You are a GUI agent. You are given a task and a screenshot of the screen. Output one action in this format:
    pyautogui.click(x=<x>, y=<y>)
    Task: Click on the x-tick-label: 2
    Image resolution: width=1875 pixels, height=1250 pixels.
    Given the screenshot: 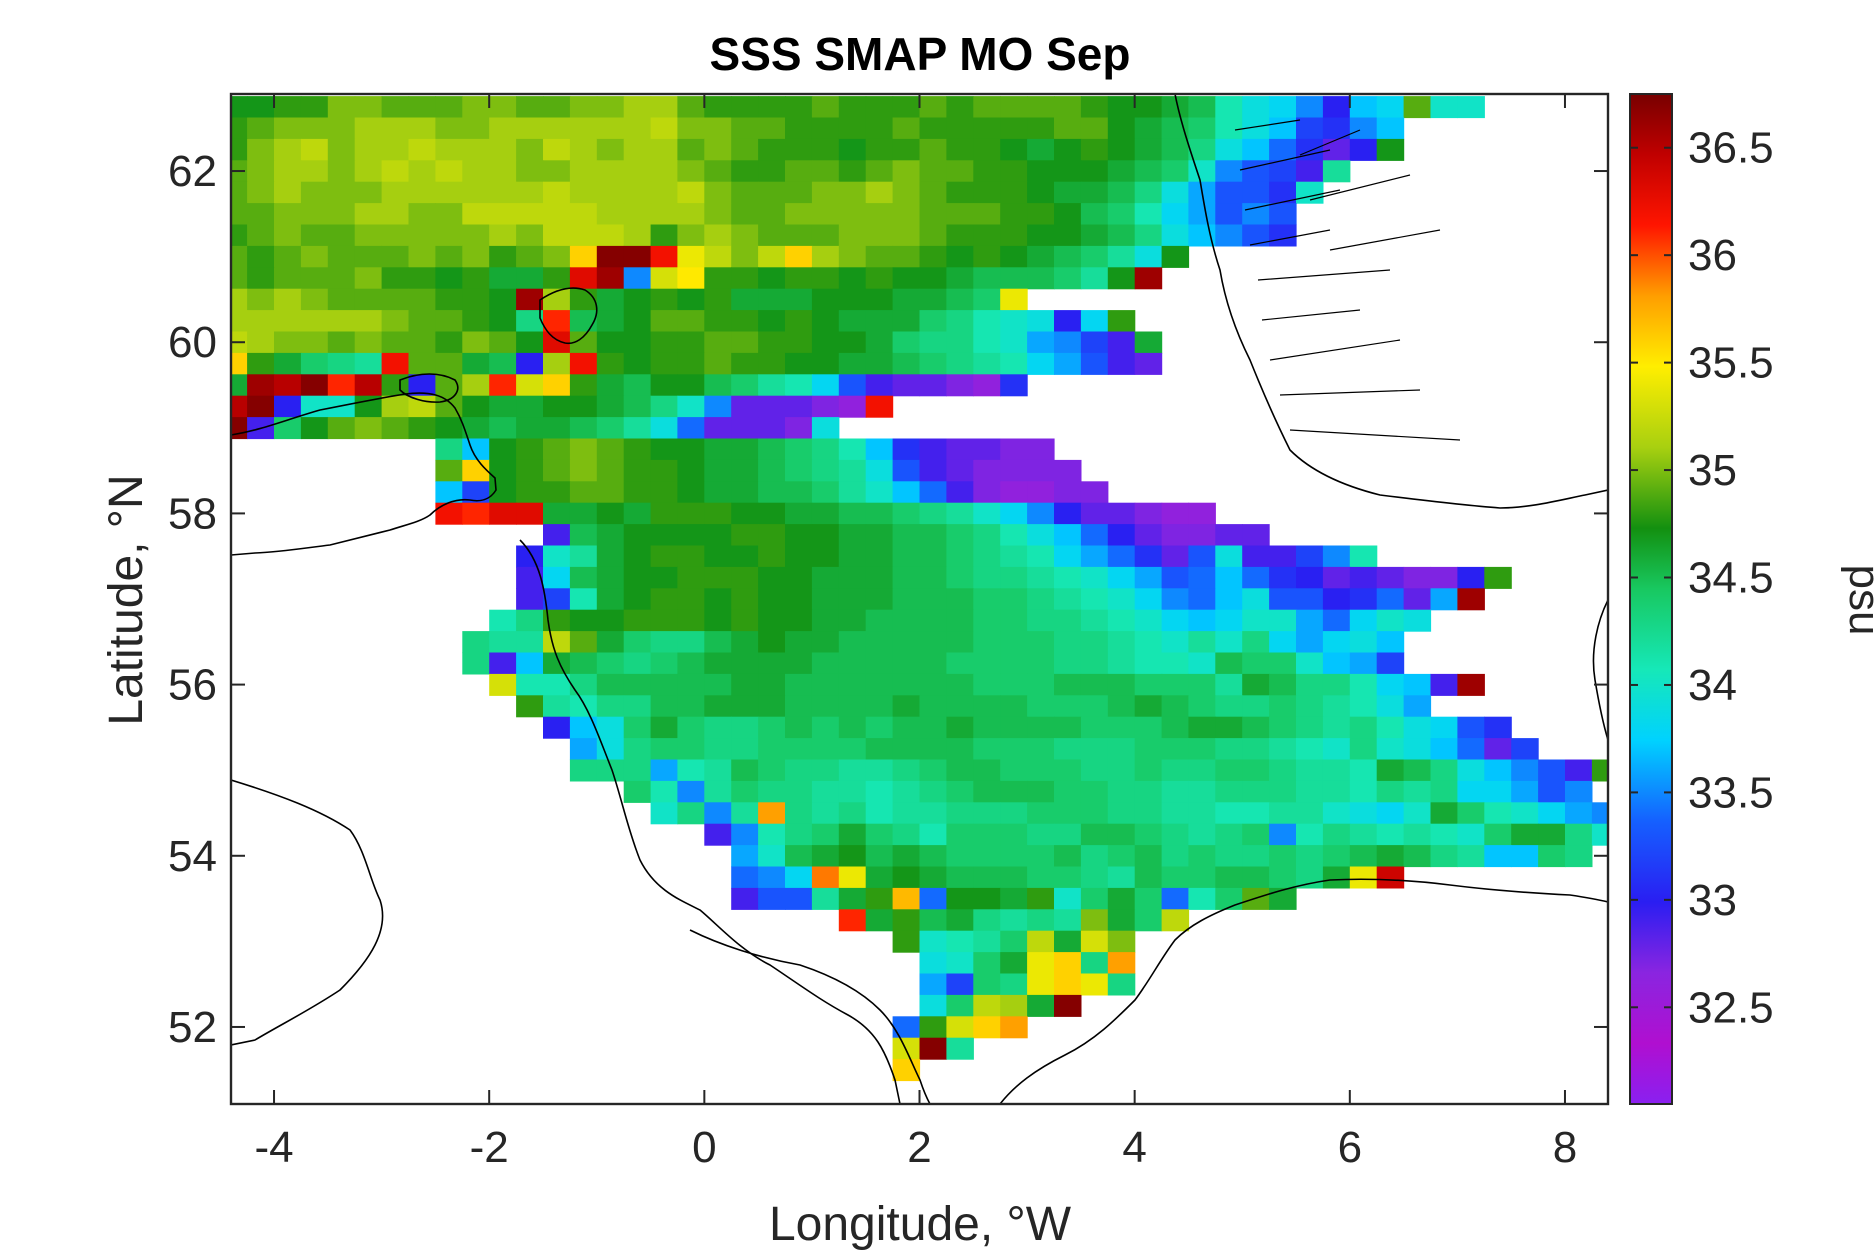 What is the action you would take?
    pyautogui.click(x=919, y=1147)
    